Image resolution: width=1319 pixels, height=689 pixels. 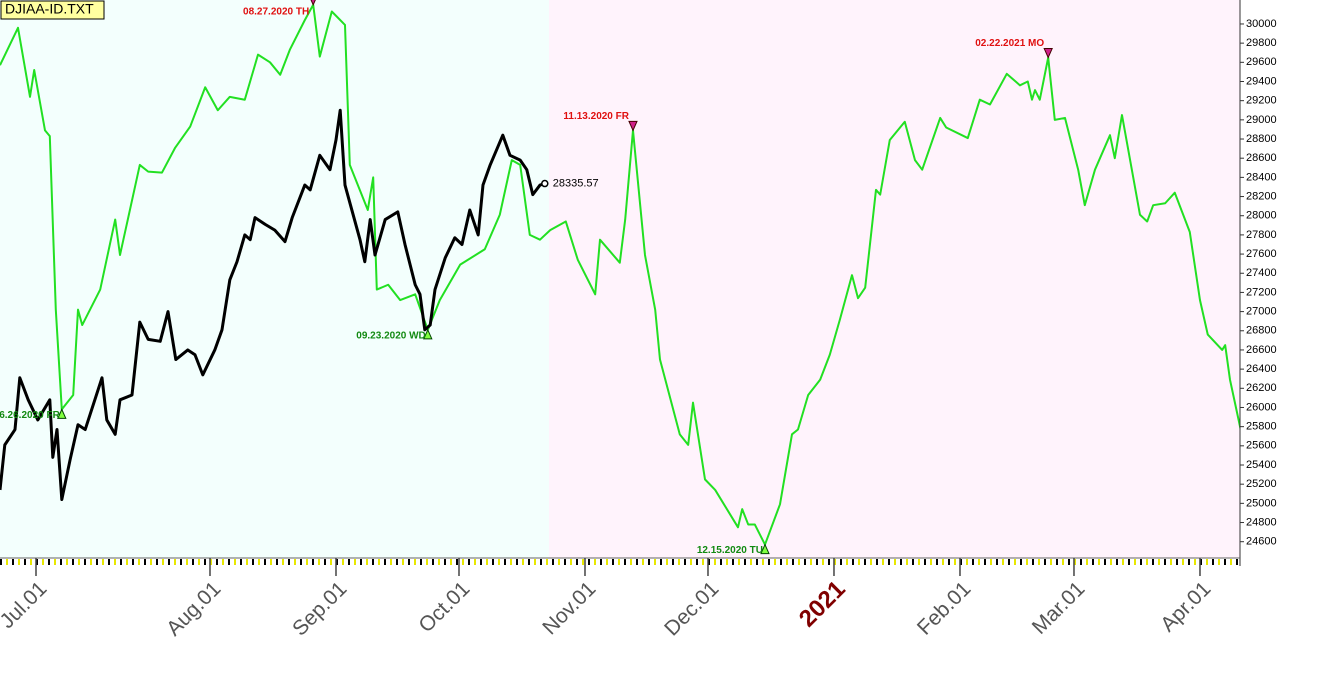 I want to click on y-tick-label: 26800, so click(x=1261, y=331).